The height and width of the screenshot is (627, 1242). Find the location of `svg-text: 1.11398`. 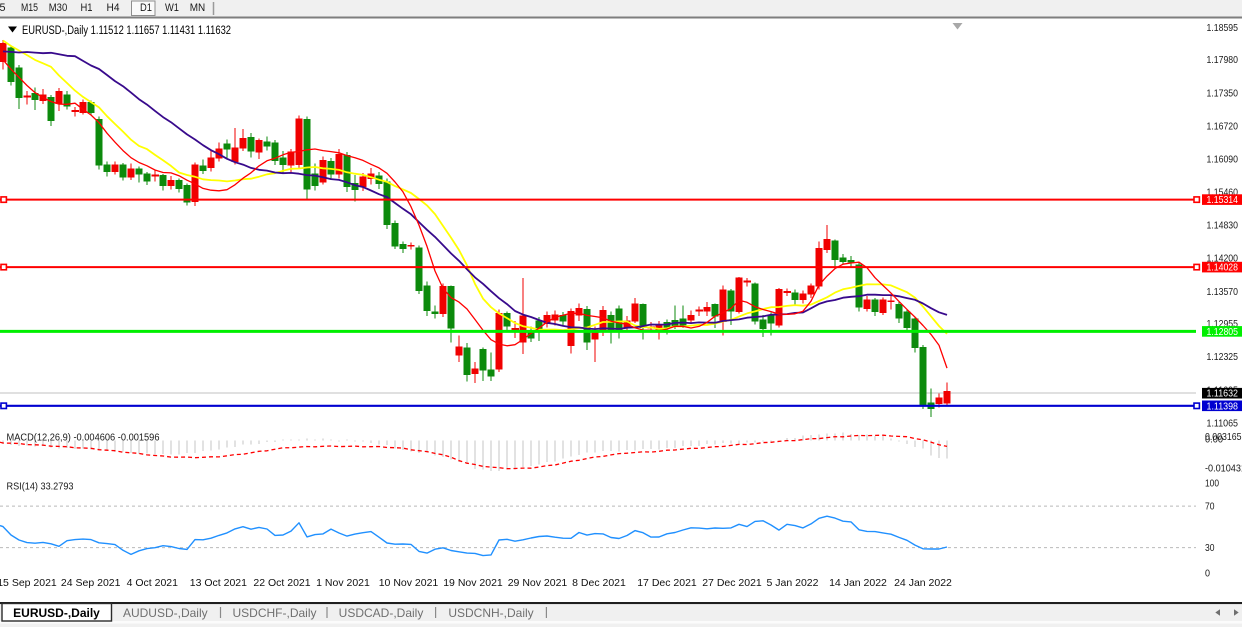

svg-text: 1.11398 is located at coordinates (1223, 406).